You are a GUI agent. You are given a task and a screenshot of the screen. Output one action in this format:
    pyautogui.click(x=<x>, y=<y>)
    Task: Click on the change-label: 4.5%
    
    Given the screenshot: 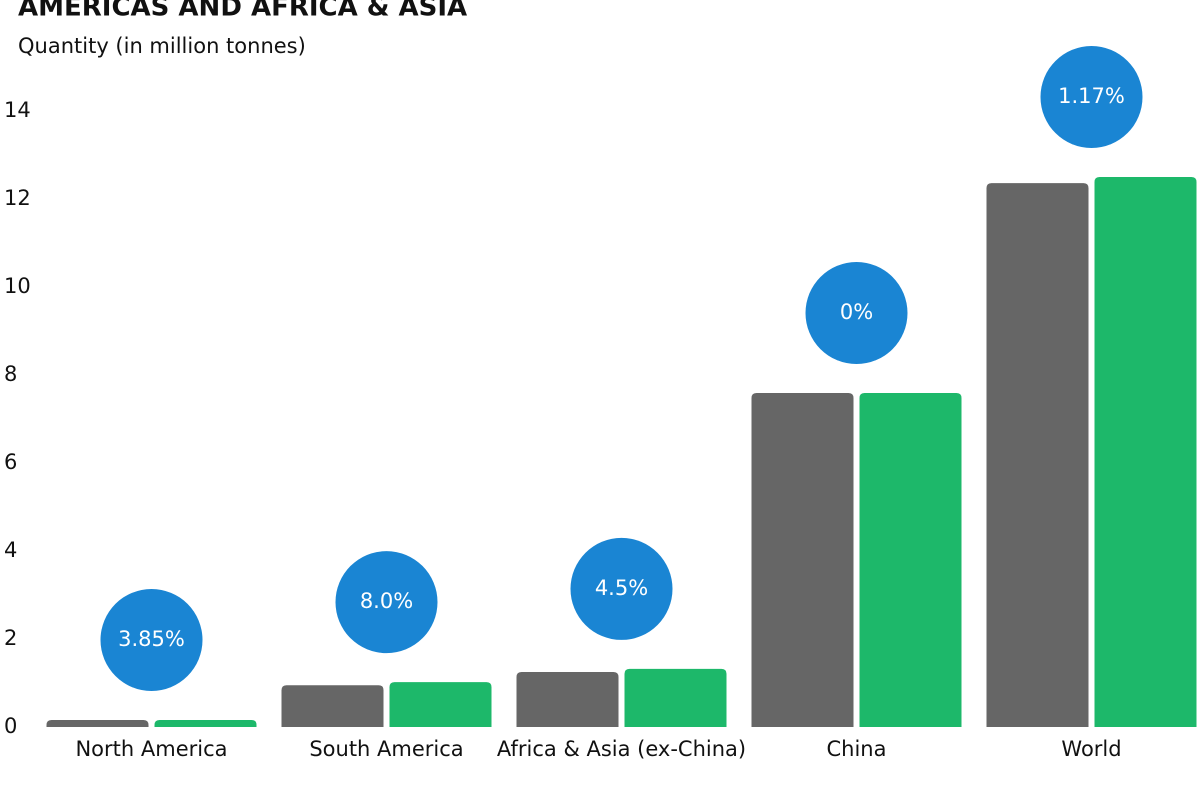 What is the action you would take?
    pyautogui.click(x=621, y=588)
    